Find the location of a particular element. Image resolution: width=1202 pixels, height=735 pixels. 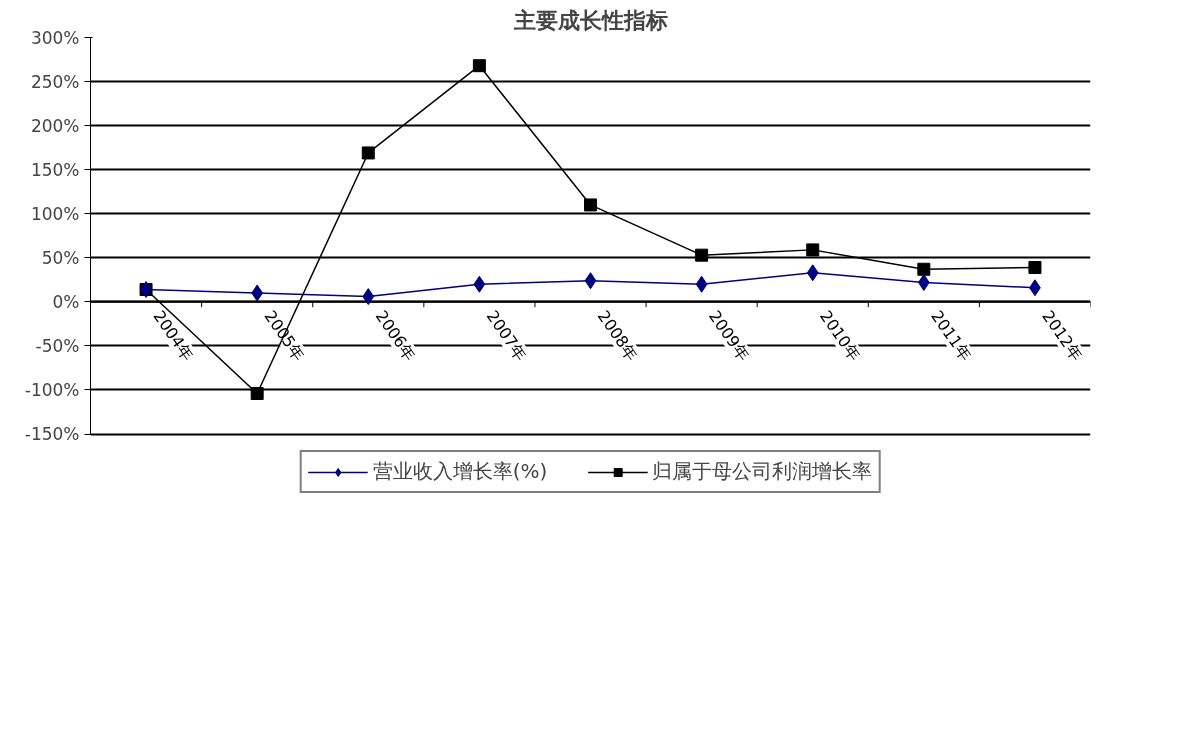

legend-label: 归属于母公司利润增长率 is located at coordinates (762, 471).